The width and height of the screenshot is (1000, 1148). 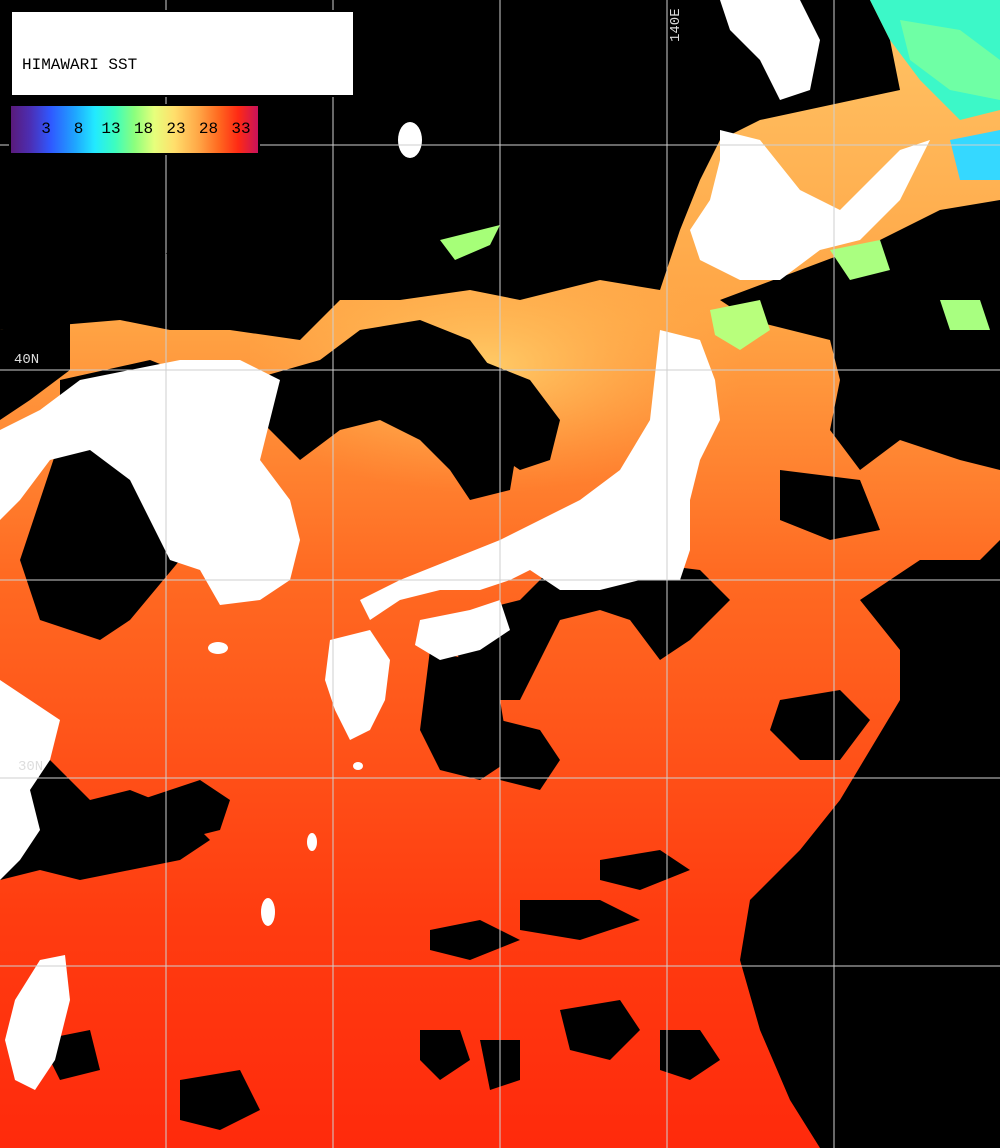 What do you see at coordinates (208, 129) in the screenshot?
I see `color-scale-tick: 28` at bounding box center [208, 129].